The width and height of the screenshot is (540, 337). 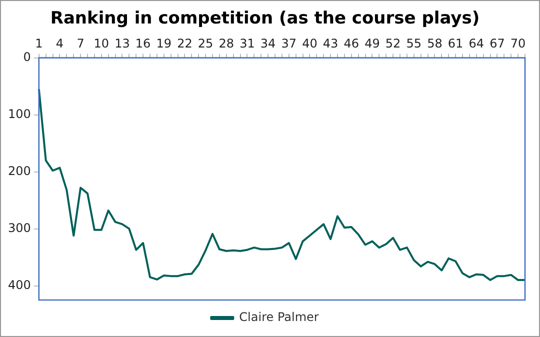 What do you see at coordinates (518, 43) in the screenshot?
I see `x-tick-label: 70` at bounding box center [518, 43].